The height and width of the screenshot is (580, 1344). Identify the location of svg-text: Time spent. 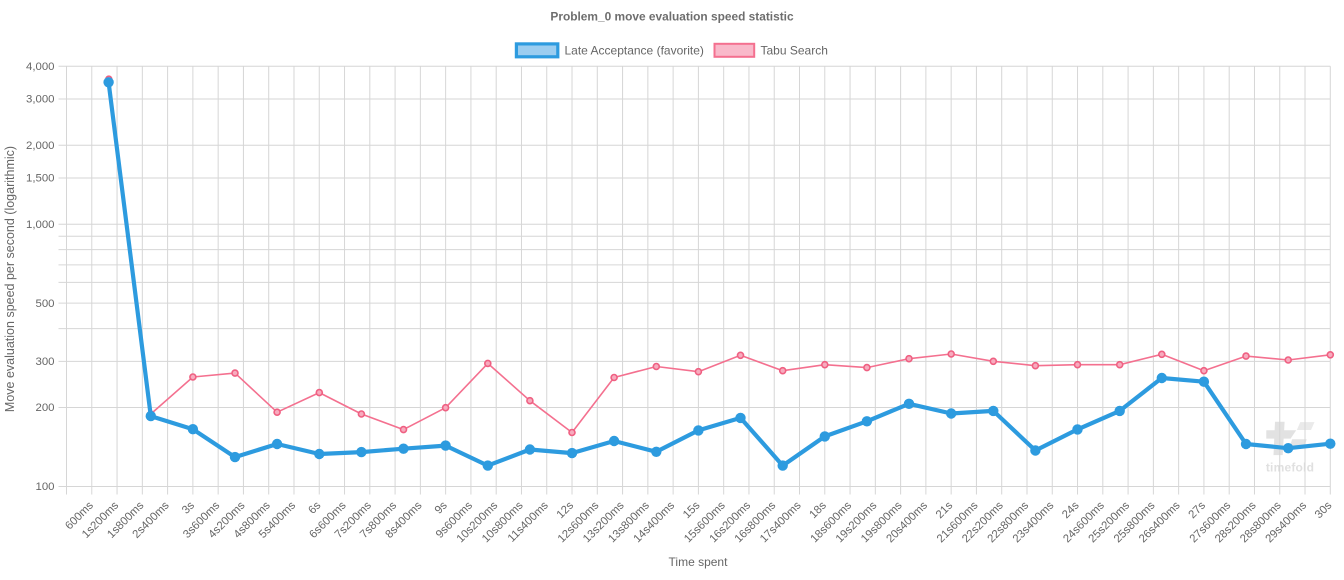
(699, 562).